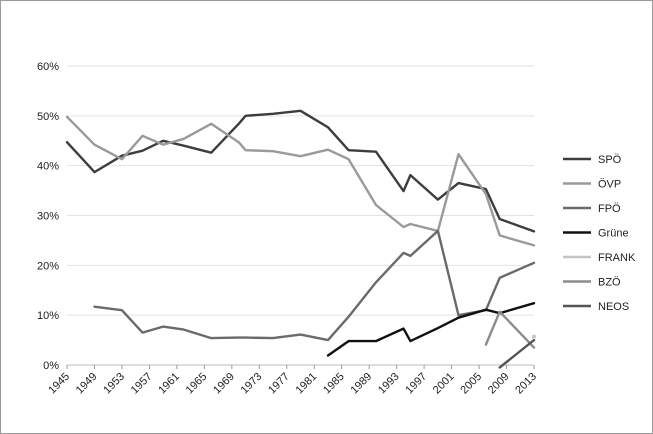 This screenshot has width=653, height=434. What do you see at coordinates (613, 234) in the screenshot?
I see `legend-label-gr-ne: Grüne` at bounding box center [613, 234].